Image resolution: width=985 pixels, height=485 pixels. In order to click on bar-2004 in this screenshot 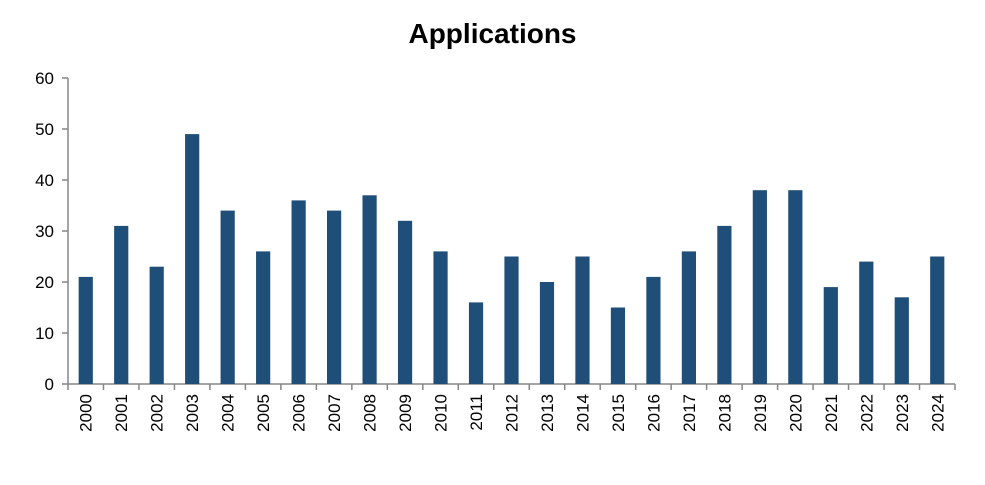, I will do `click(227, 297)`.